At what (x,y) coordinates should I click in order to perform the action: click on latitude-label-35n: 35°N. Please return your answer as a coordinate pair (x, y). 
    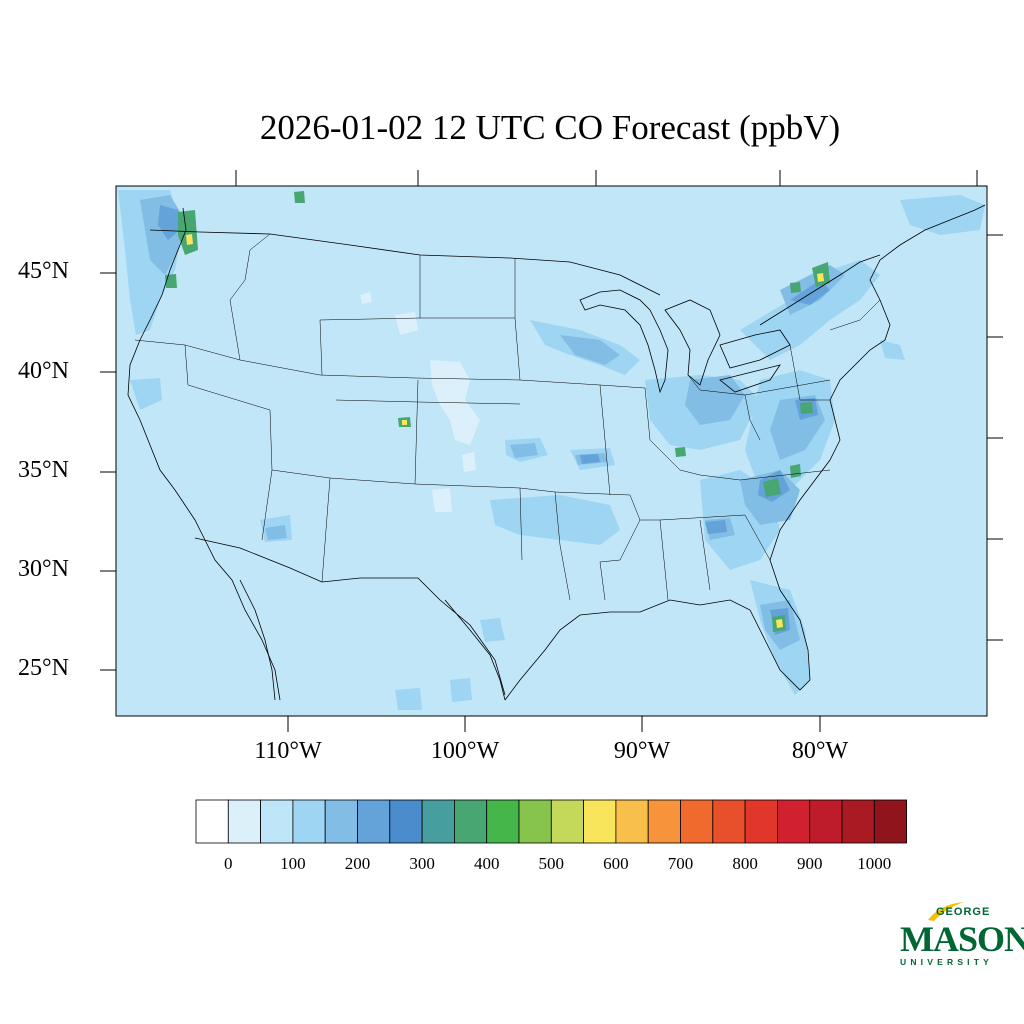
    Looking at the image, I should click on (43, 470).